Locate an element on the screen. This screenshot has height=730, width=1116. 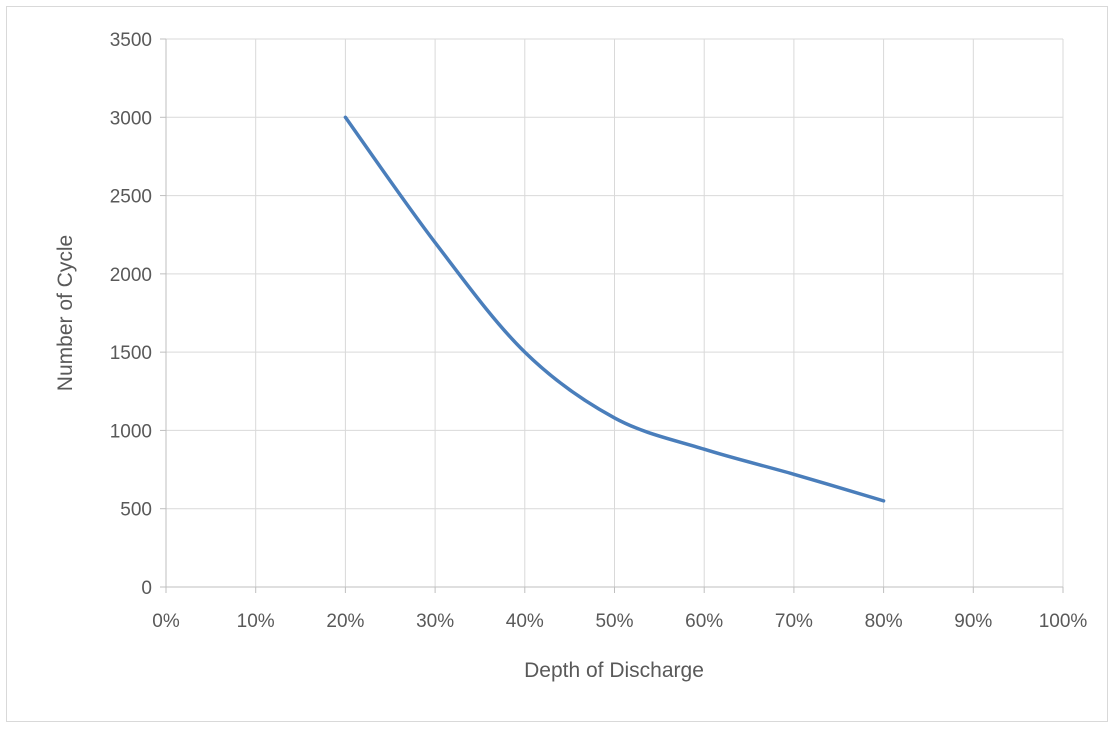
x-tick-label: 10% is located at coordinates (256, 621).